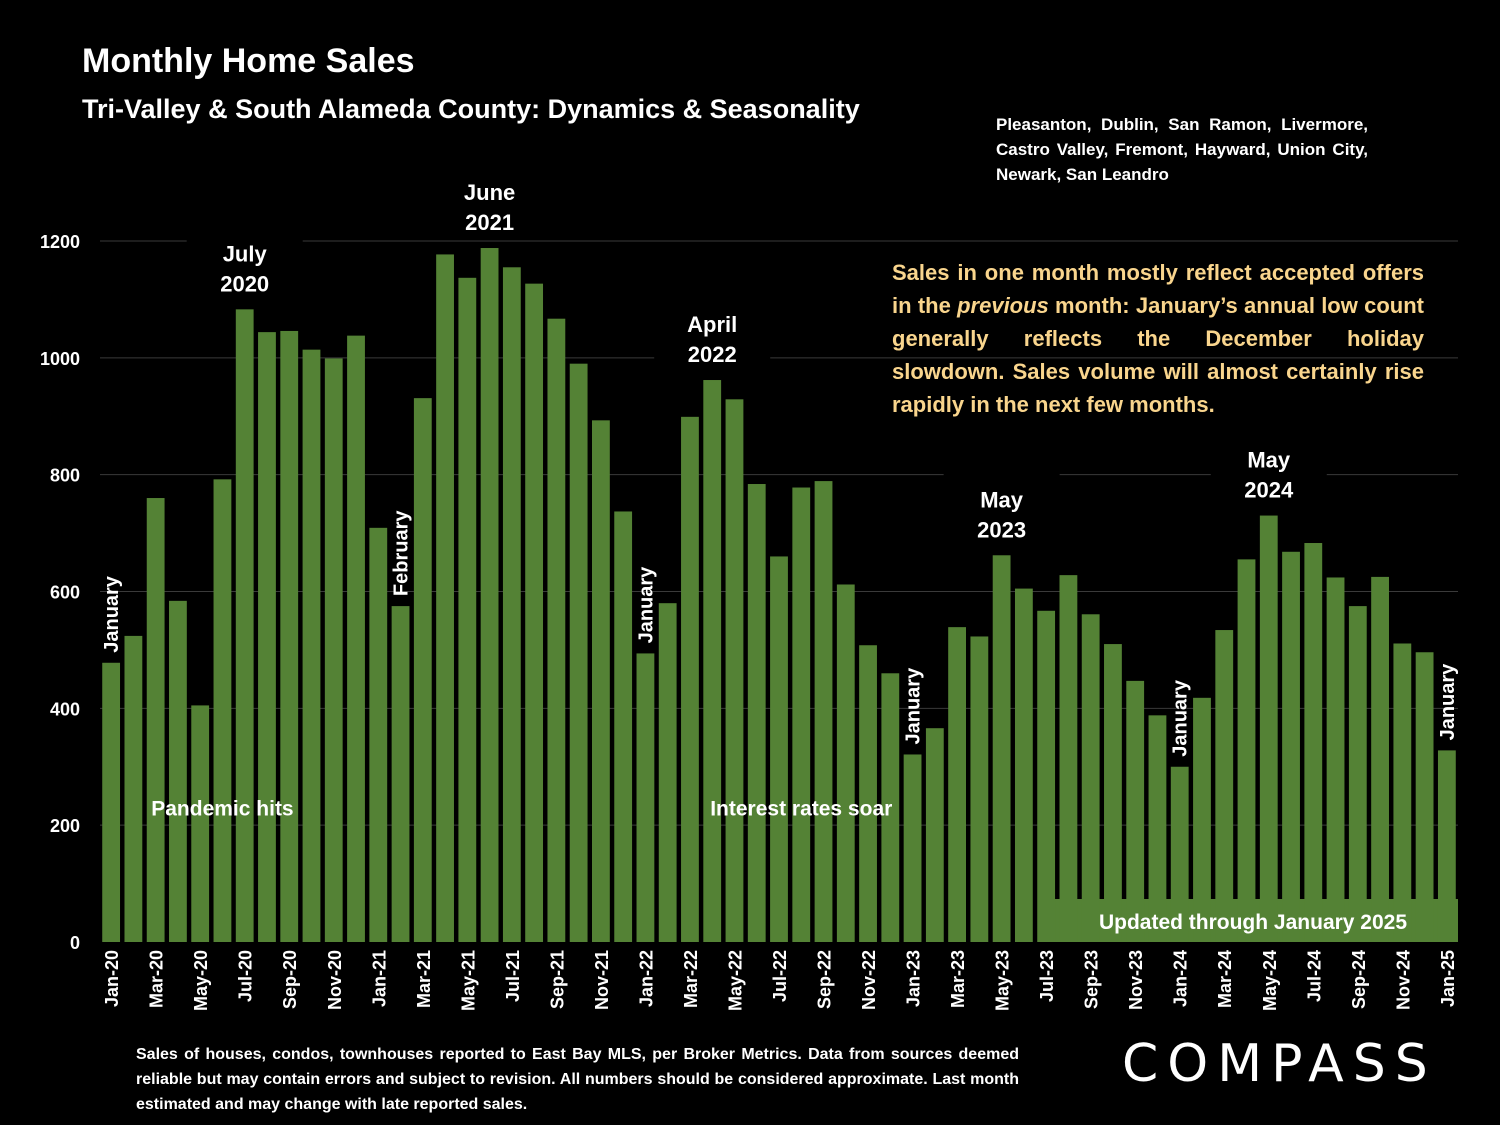  What do you see at coordinates (1047, 976) in the screenshot?
I see `x-tick-label: Jul-23` at bounding box center [1047, 976].